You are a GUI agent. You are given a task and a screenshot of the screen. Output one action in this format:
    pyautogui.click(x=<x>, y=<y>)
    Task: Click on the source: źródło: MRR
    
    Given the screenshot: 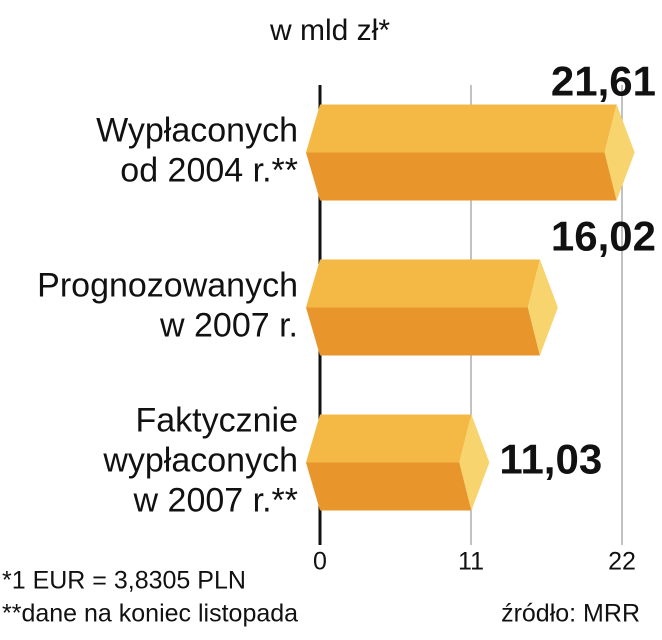 What is the action you would take?
    pyautogui.click(x=570, y=614)
    